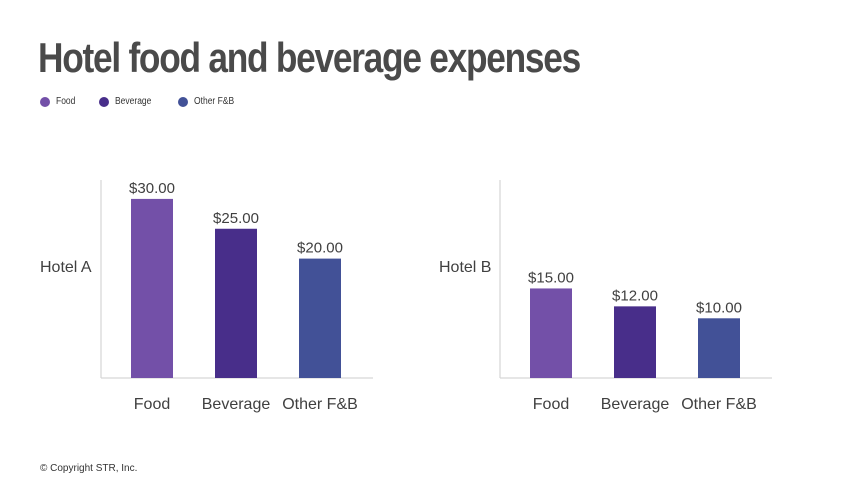 The height and width of the screenshot is (500, 850). Describe the element at coordinates (635, 404) in the screenshot. I see `chart-2-tick-label-beverage: Beverage` at that location.